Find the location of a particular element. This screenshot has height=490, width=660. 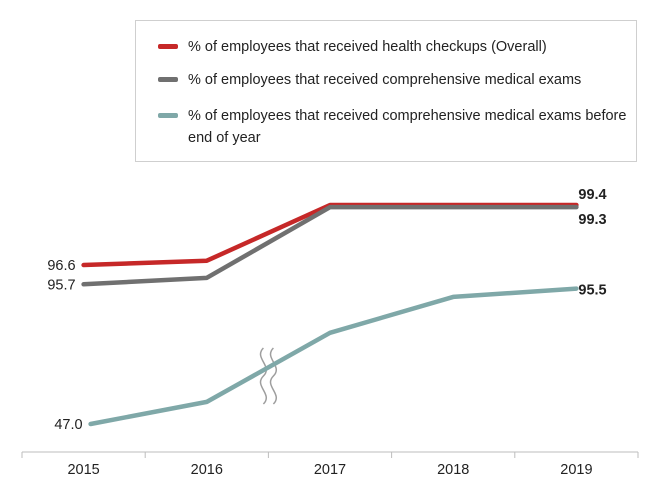

x-tick-label: 2018 is located at coordinates (453, 470).